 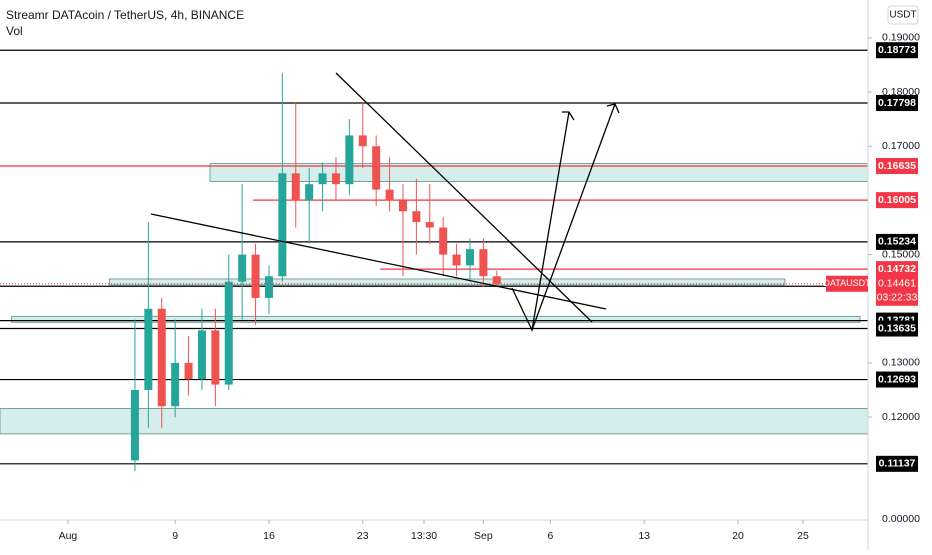 I want to click on x-tick-label: Aug, so click(x=68, y=536).